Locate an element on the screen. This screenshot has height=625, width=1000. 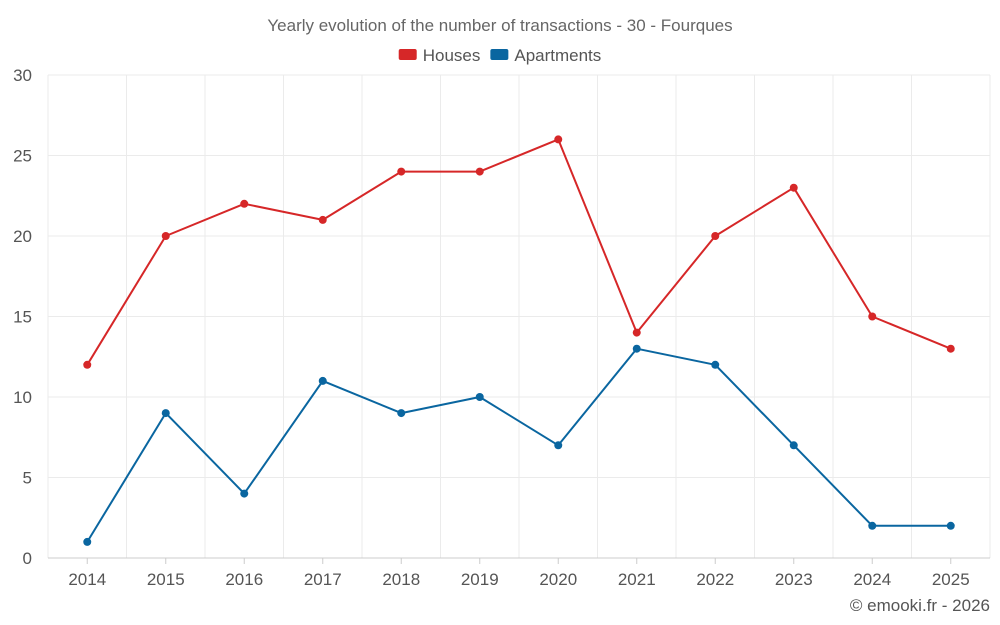
y-tick-label: 5 is located at coordinates (27, 478).